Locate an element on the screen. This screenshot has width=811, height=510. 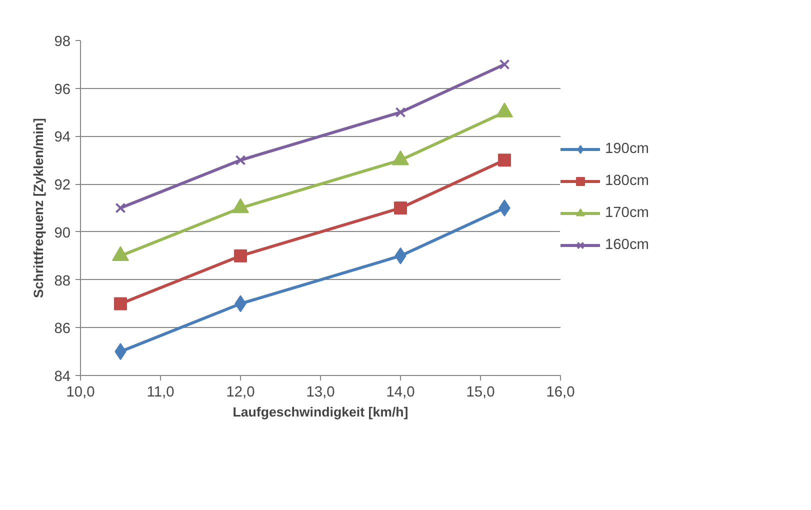
y-axis-title: Schrittfrequenz [Zyklen/min] is located at coordinates (38, 208).